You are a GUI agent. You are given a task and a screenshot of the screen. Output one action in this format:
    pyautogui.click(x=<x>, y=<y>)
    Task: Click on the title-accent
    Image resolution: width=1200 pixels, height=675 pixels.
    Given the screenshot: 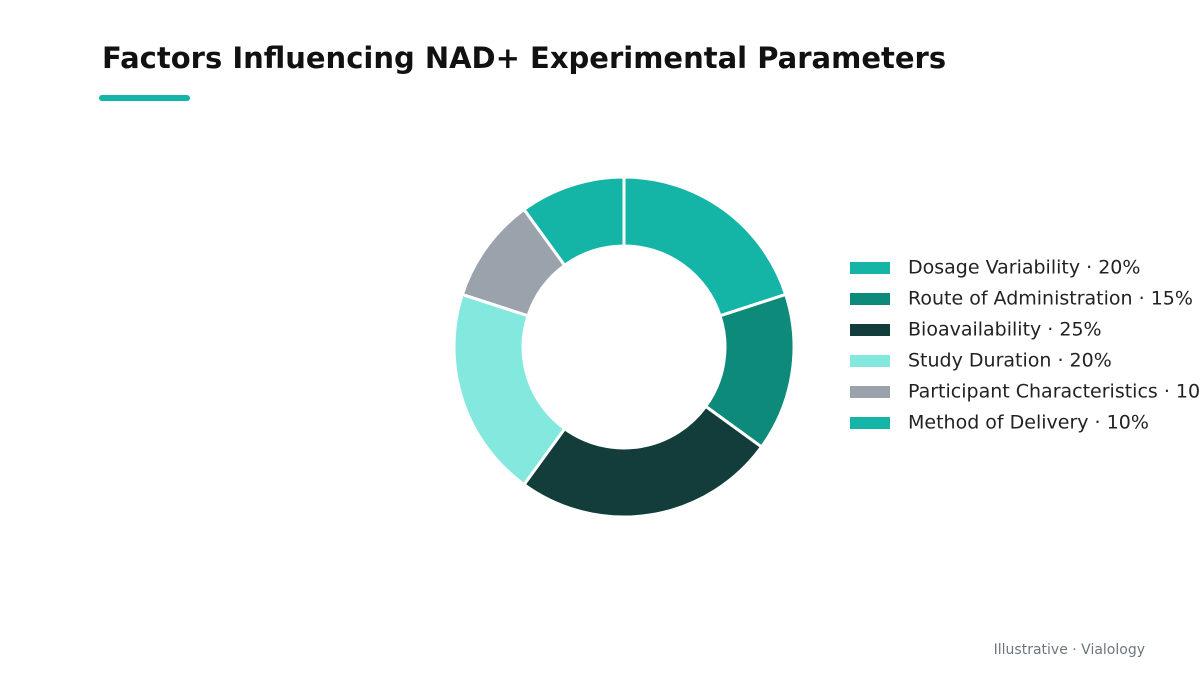 What is the action you would take?
    pyautogui.click(x=144, y=98)
    